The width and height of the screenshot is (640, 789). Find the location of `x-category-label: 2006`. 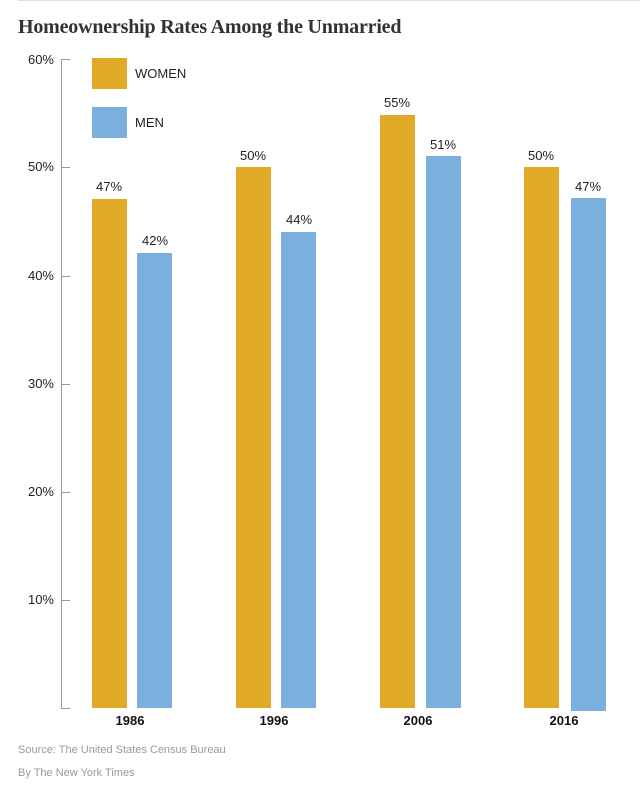

x-category-label: 2006 is located at coordinates (418, 720).